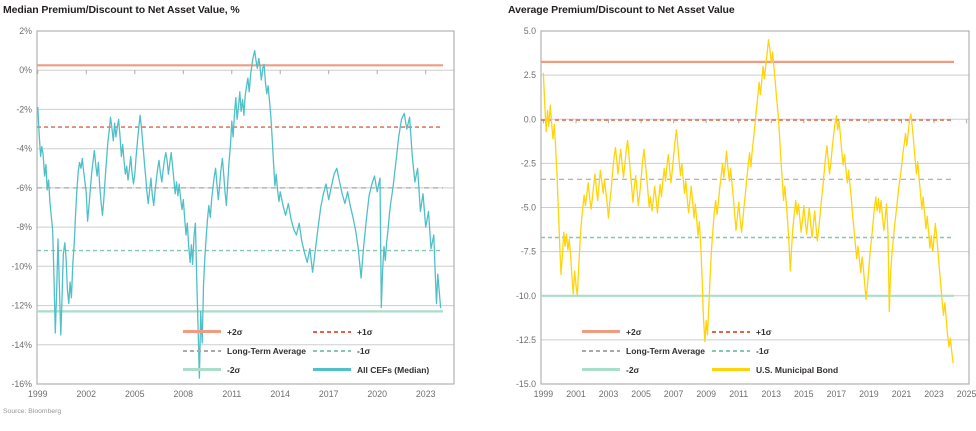 The image size is (976, 431). What do you see at coordinates (21, 345) in the screenshot?
I see `y-tick-label: -14%` at bounding box center [21, 345].